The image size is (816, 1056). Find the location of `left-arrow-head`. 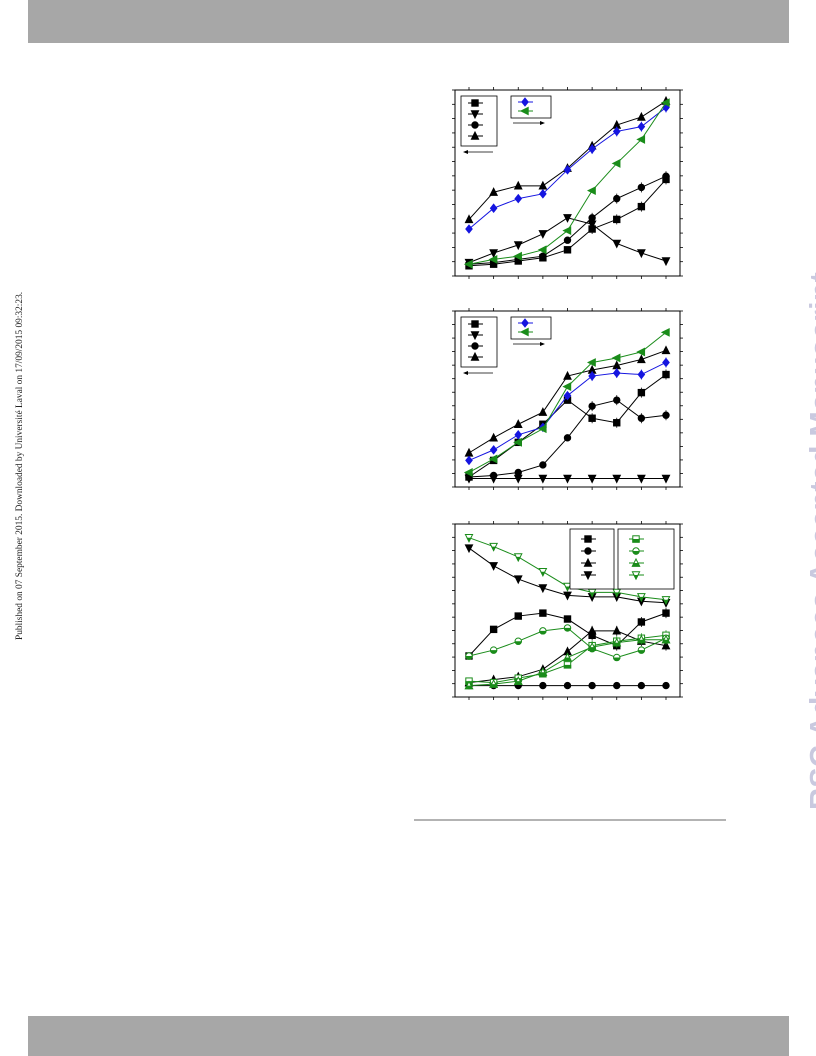

left-arrow-head is located at coordinates (465, 373).